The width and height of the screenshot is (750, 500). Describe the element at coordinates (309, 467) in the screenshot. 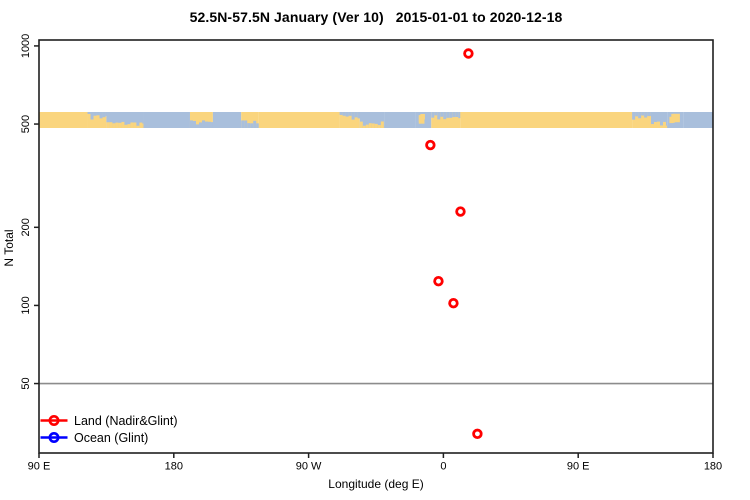

I see `x-tick-label: 90 W` at that location.